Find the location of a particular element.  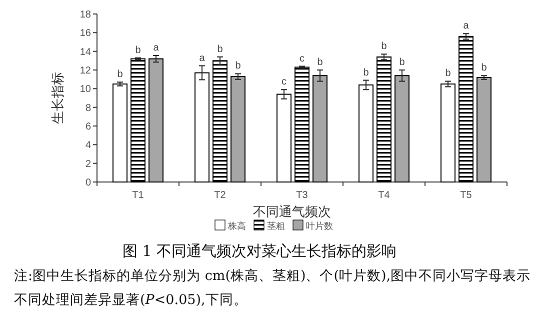

x-tick-label: T3 is located at coordinates (302, 195).